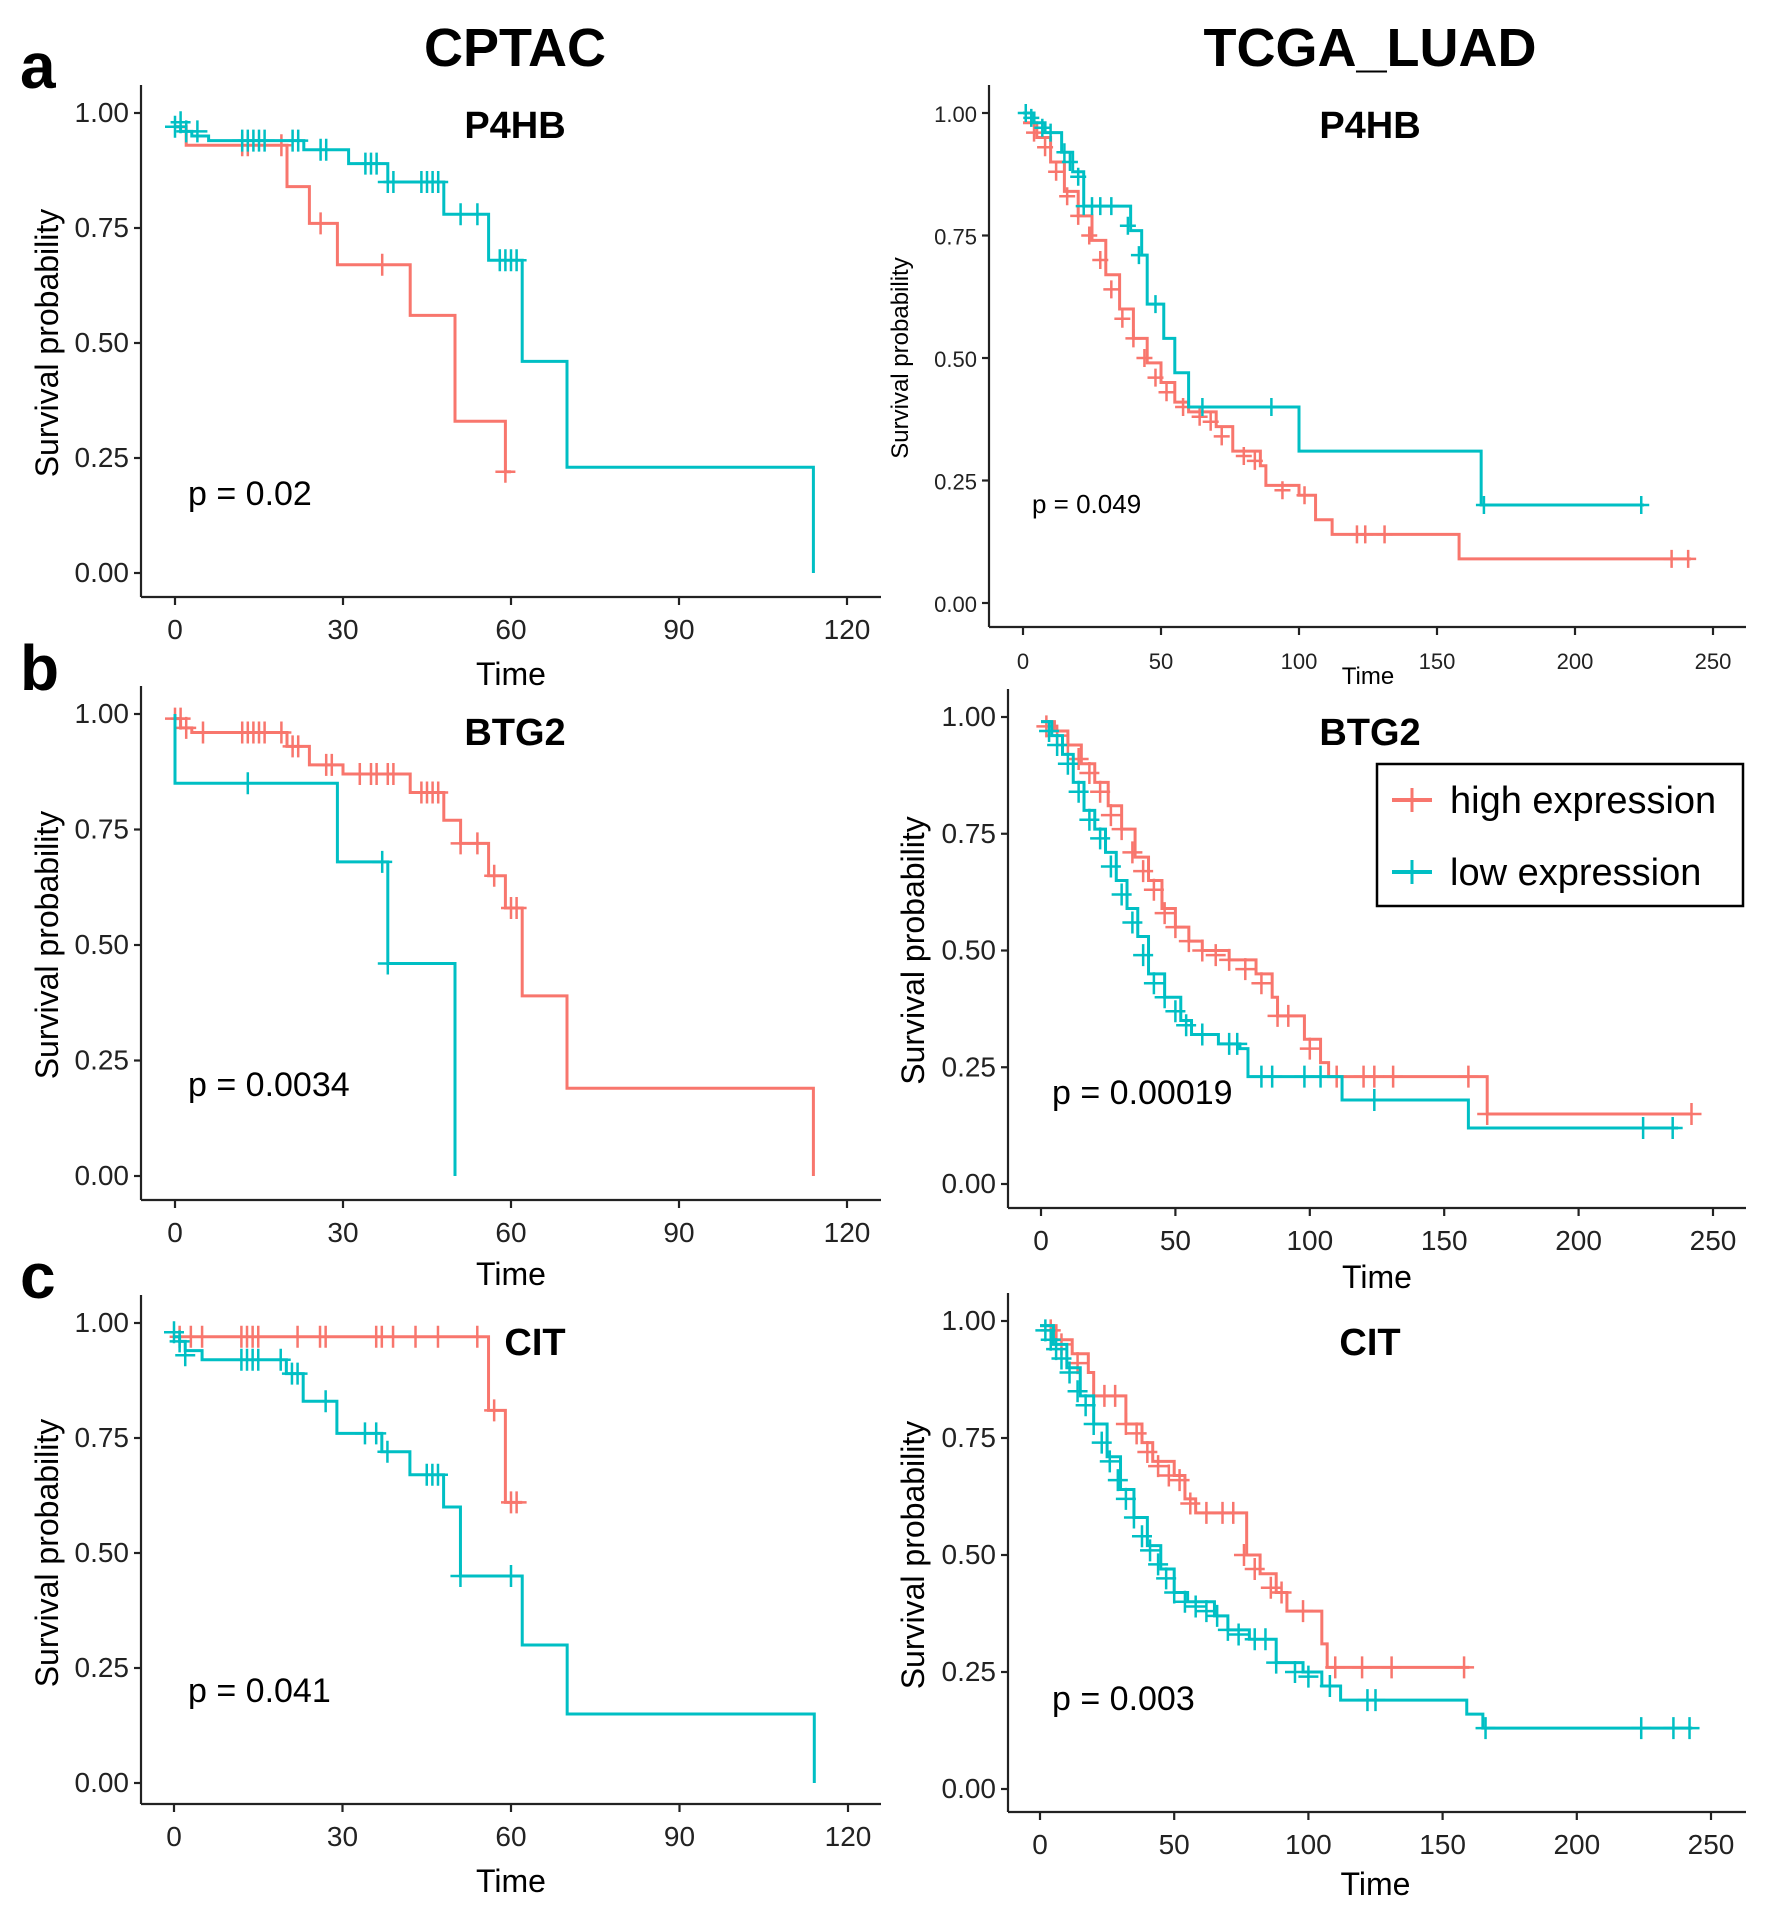 The width and height of the screenshot is (1769, 1910). What do you see at coordinates (102, 944) in the screenshot?
I see `y-tick-label: 0.50` at bounding box center [102, 944].